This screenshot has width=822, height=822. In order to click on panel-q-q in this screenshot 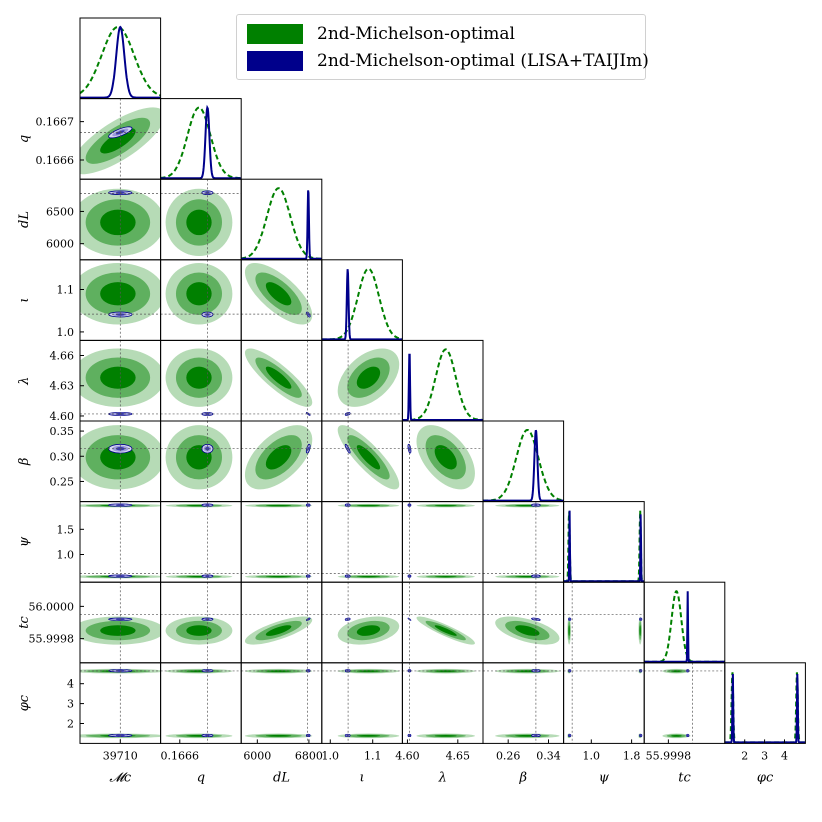, I will do `click(201, 142)`.